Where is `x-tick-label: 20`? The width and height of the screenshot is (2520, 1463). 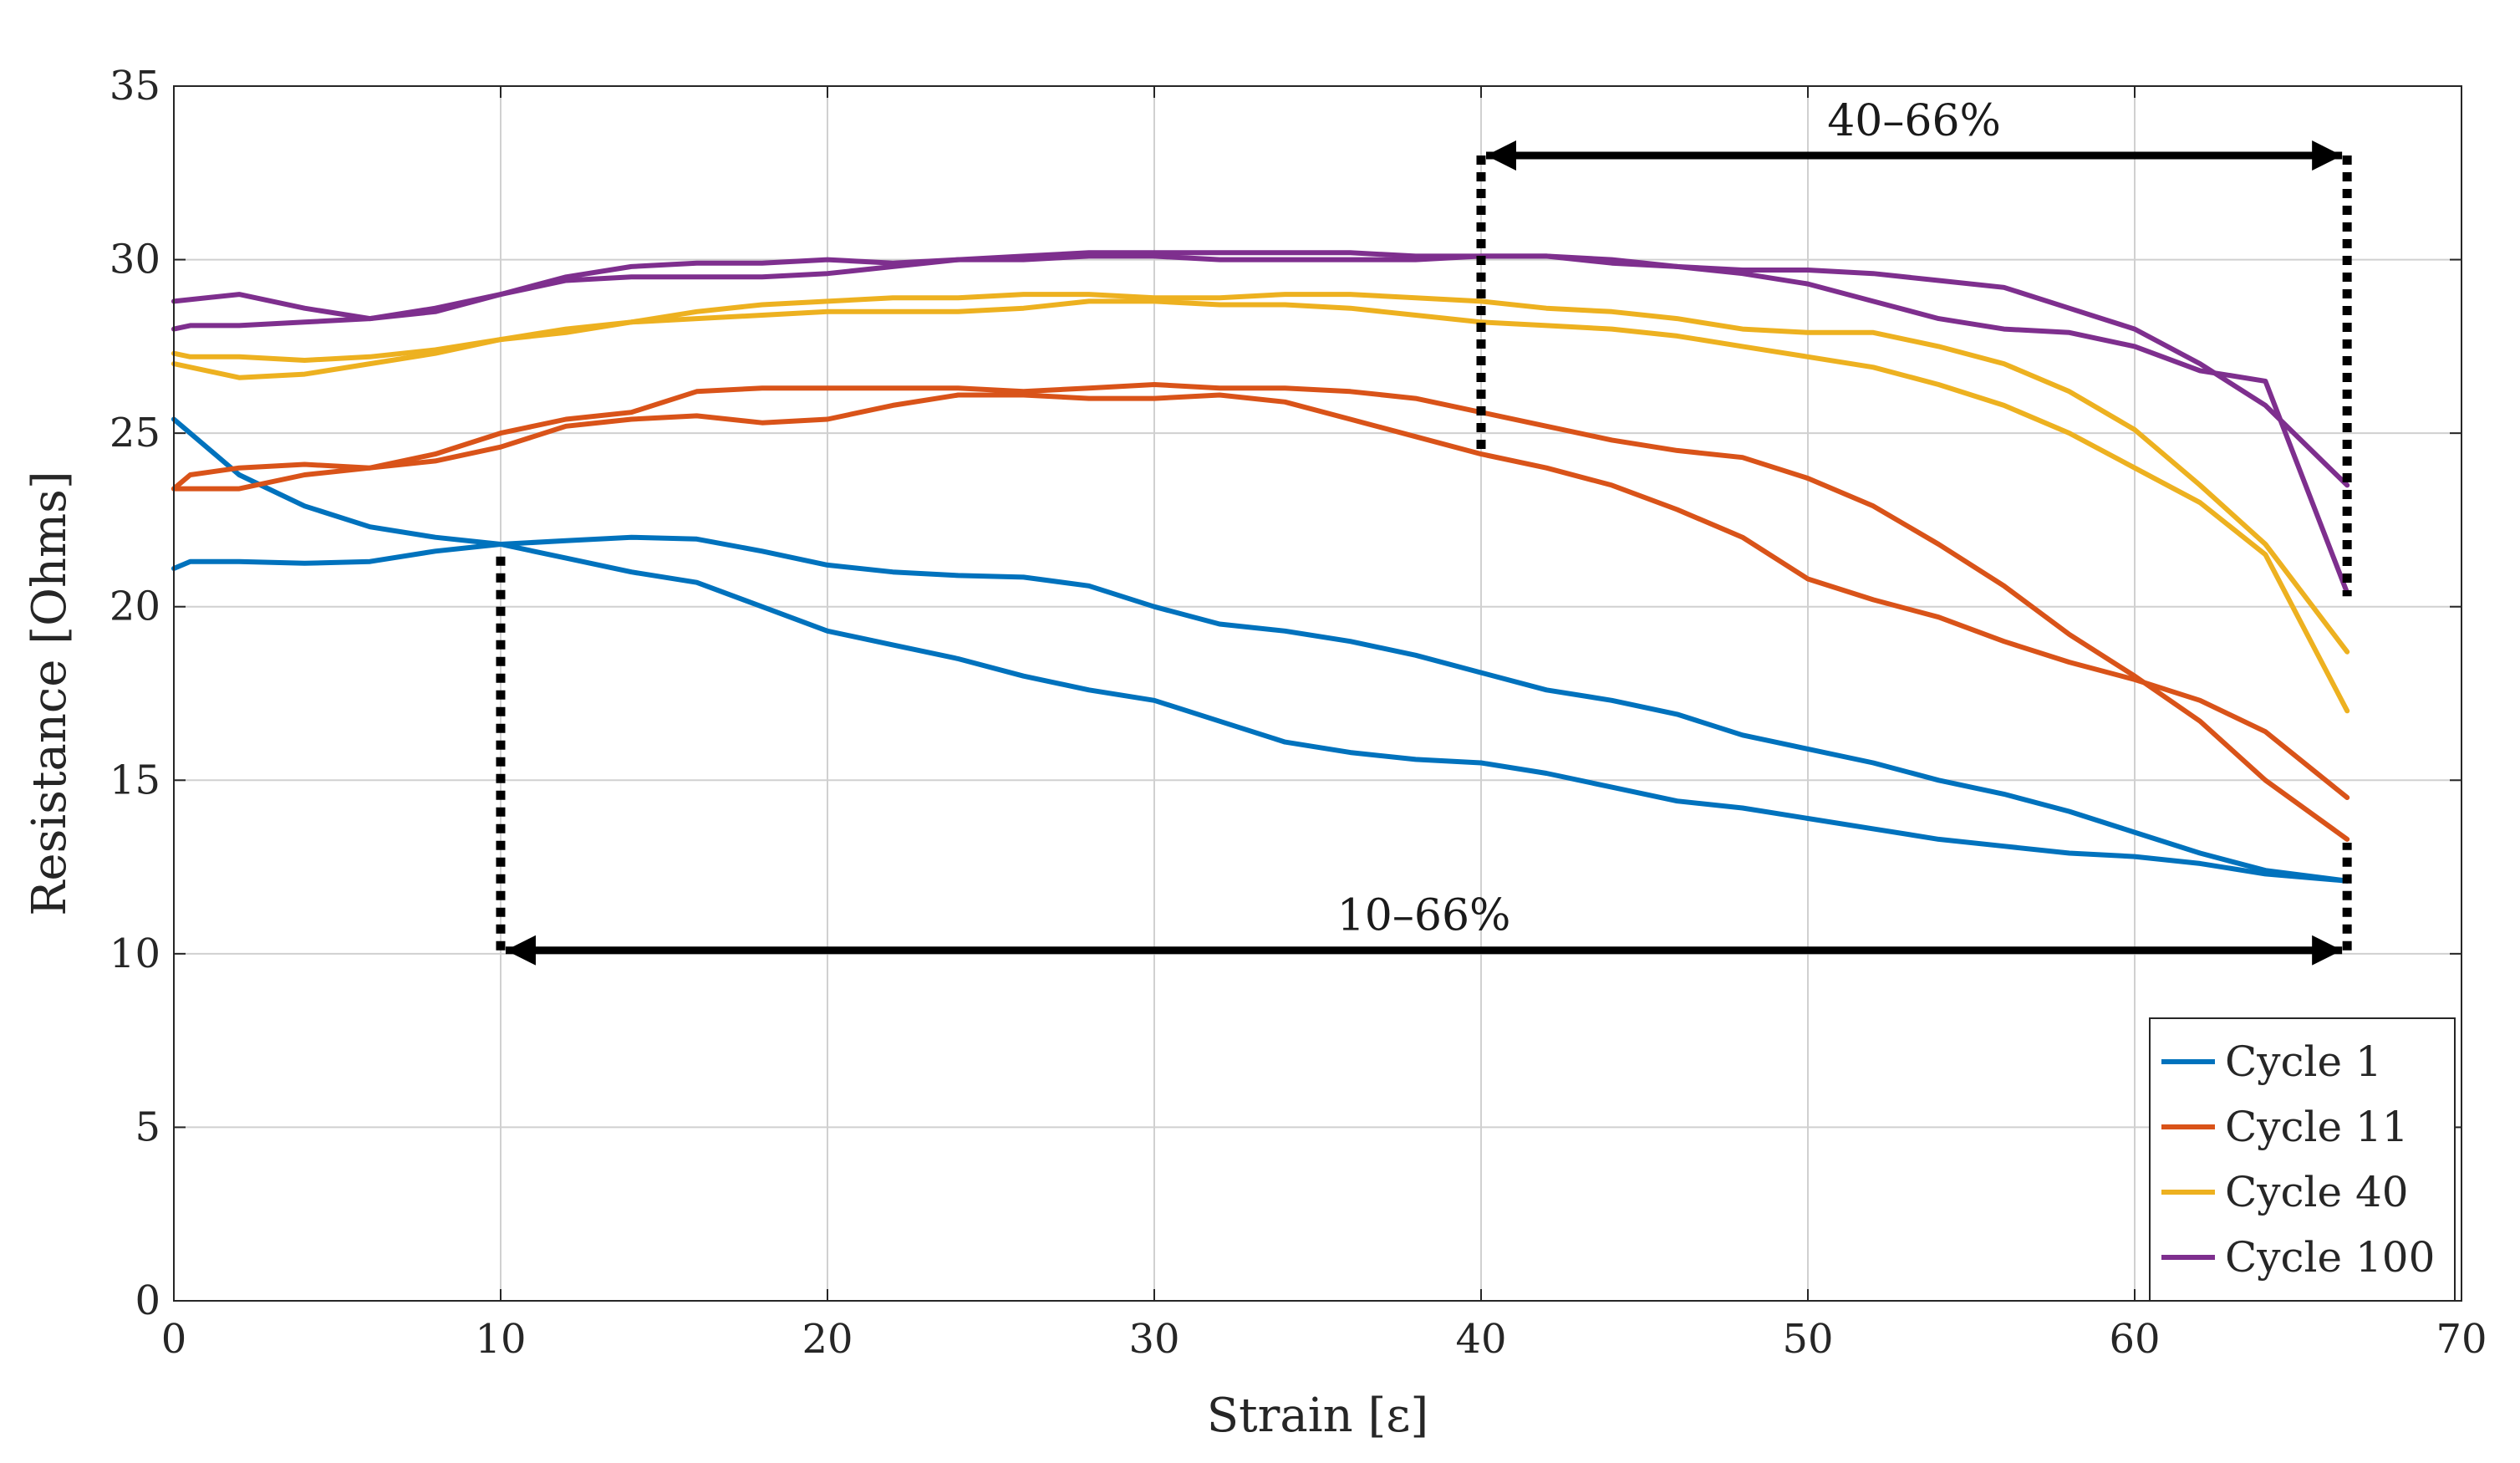 x-tick-label: 20 is located at coordinates (827, 1339).